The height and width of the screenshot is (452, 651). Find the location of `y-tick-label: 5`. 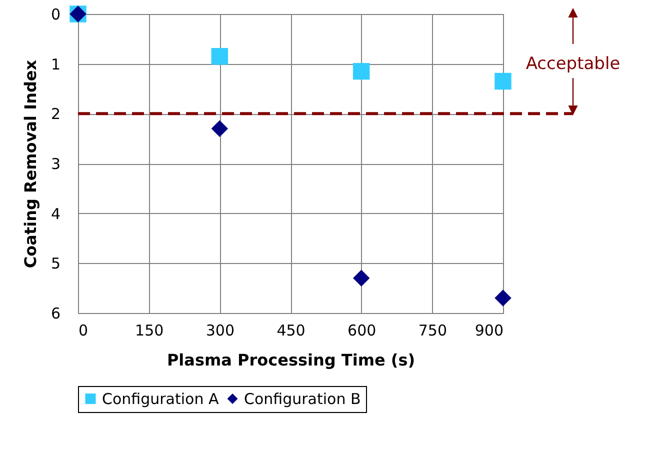

y-tick-label: 5 is located at coordinates (55, 263).